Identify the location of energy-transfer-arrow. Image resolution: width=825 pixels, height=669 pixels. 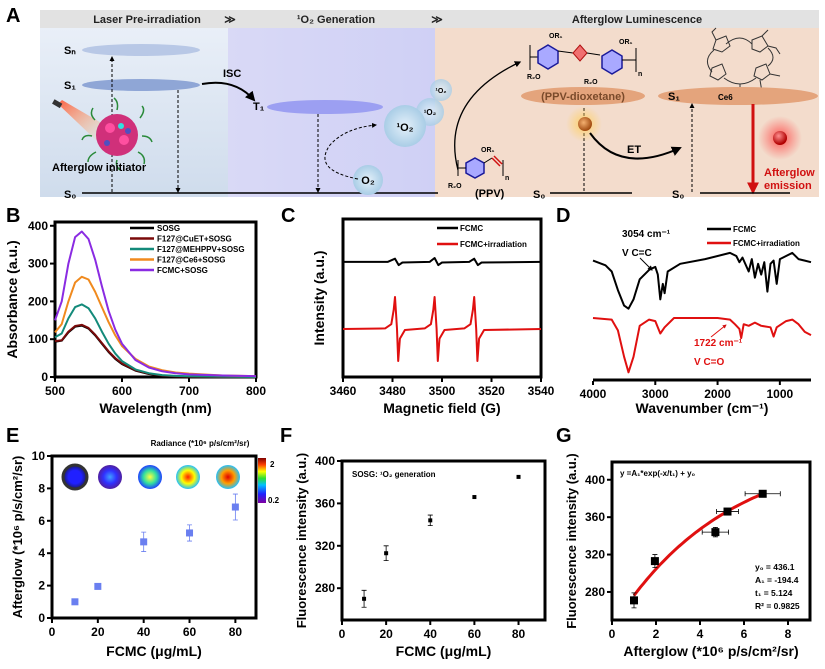
(635, 146).